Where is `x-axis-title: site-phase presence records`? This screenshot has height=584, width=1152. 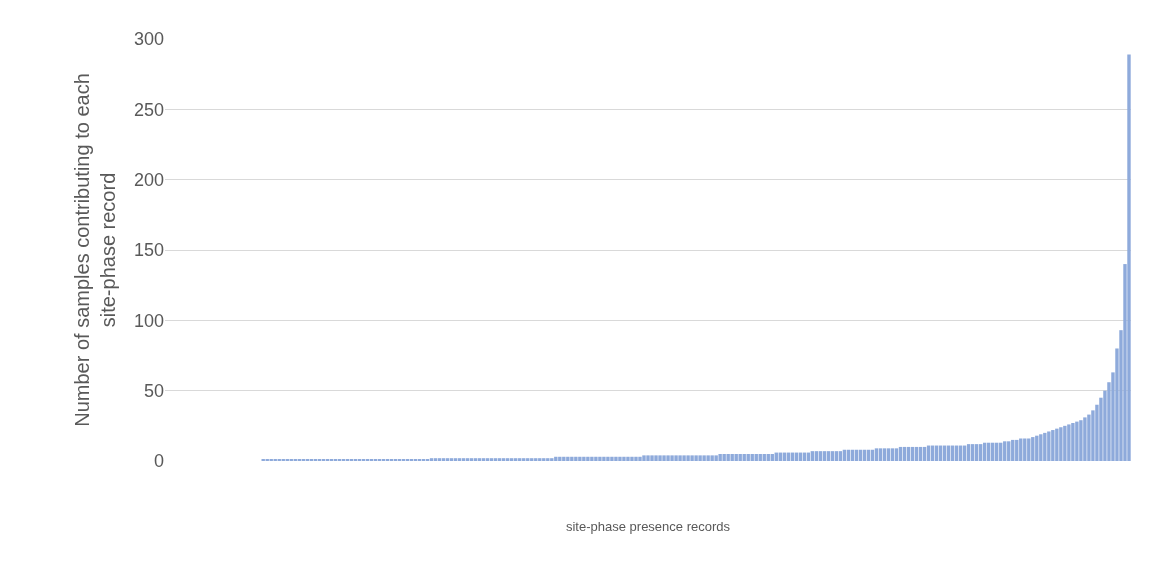
x-axis-title: site-phase presence records is located at coordinates (648, 526).